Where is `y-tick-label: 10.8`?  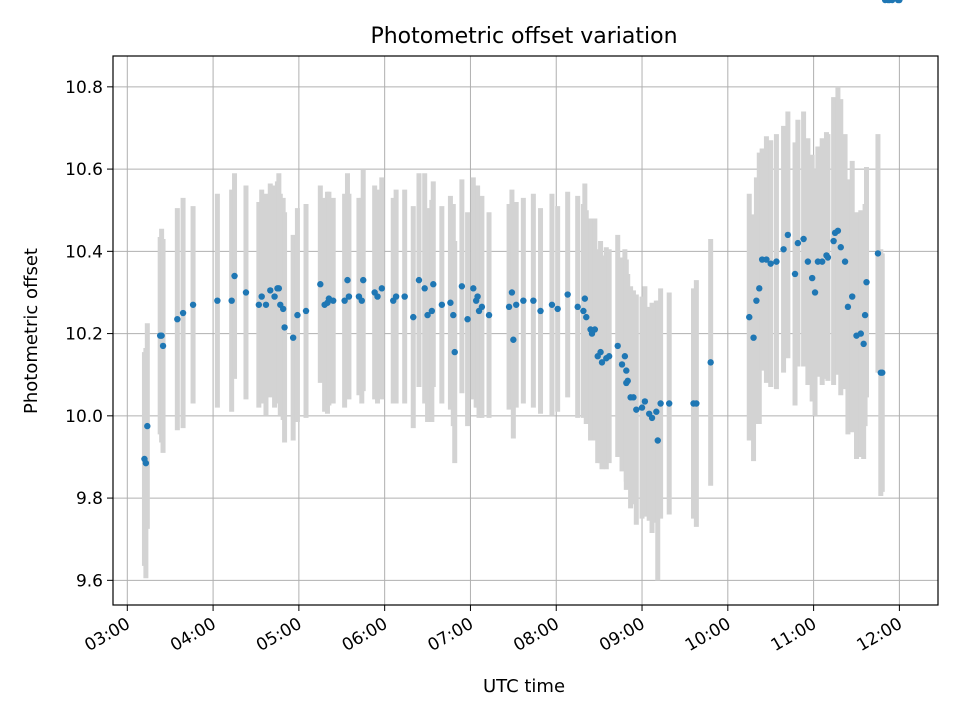
y-tick-label: 10.8 is located at coordinates (84, 88).